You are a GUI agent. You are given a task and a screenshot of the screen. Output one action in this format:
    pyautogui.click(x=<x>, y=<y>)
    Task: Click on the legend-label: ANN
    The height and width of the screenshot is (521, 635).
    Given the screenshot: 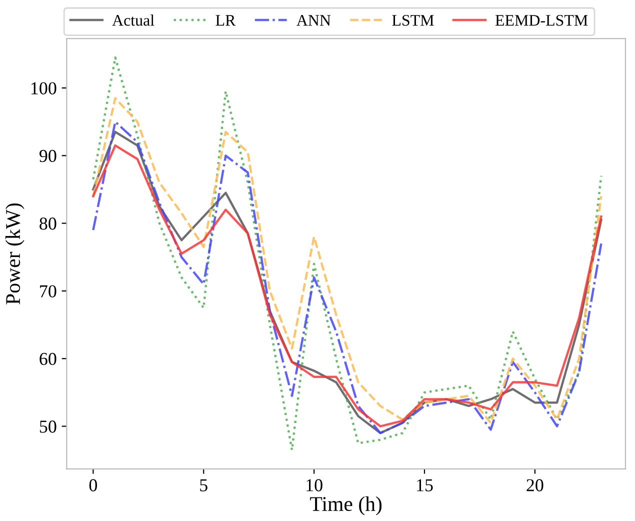 What is the action you would take?
    pyautogui.click(x=313, y=20)
    